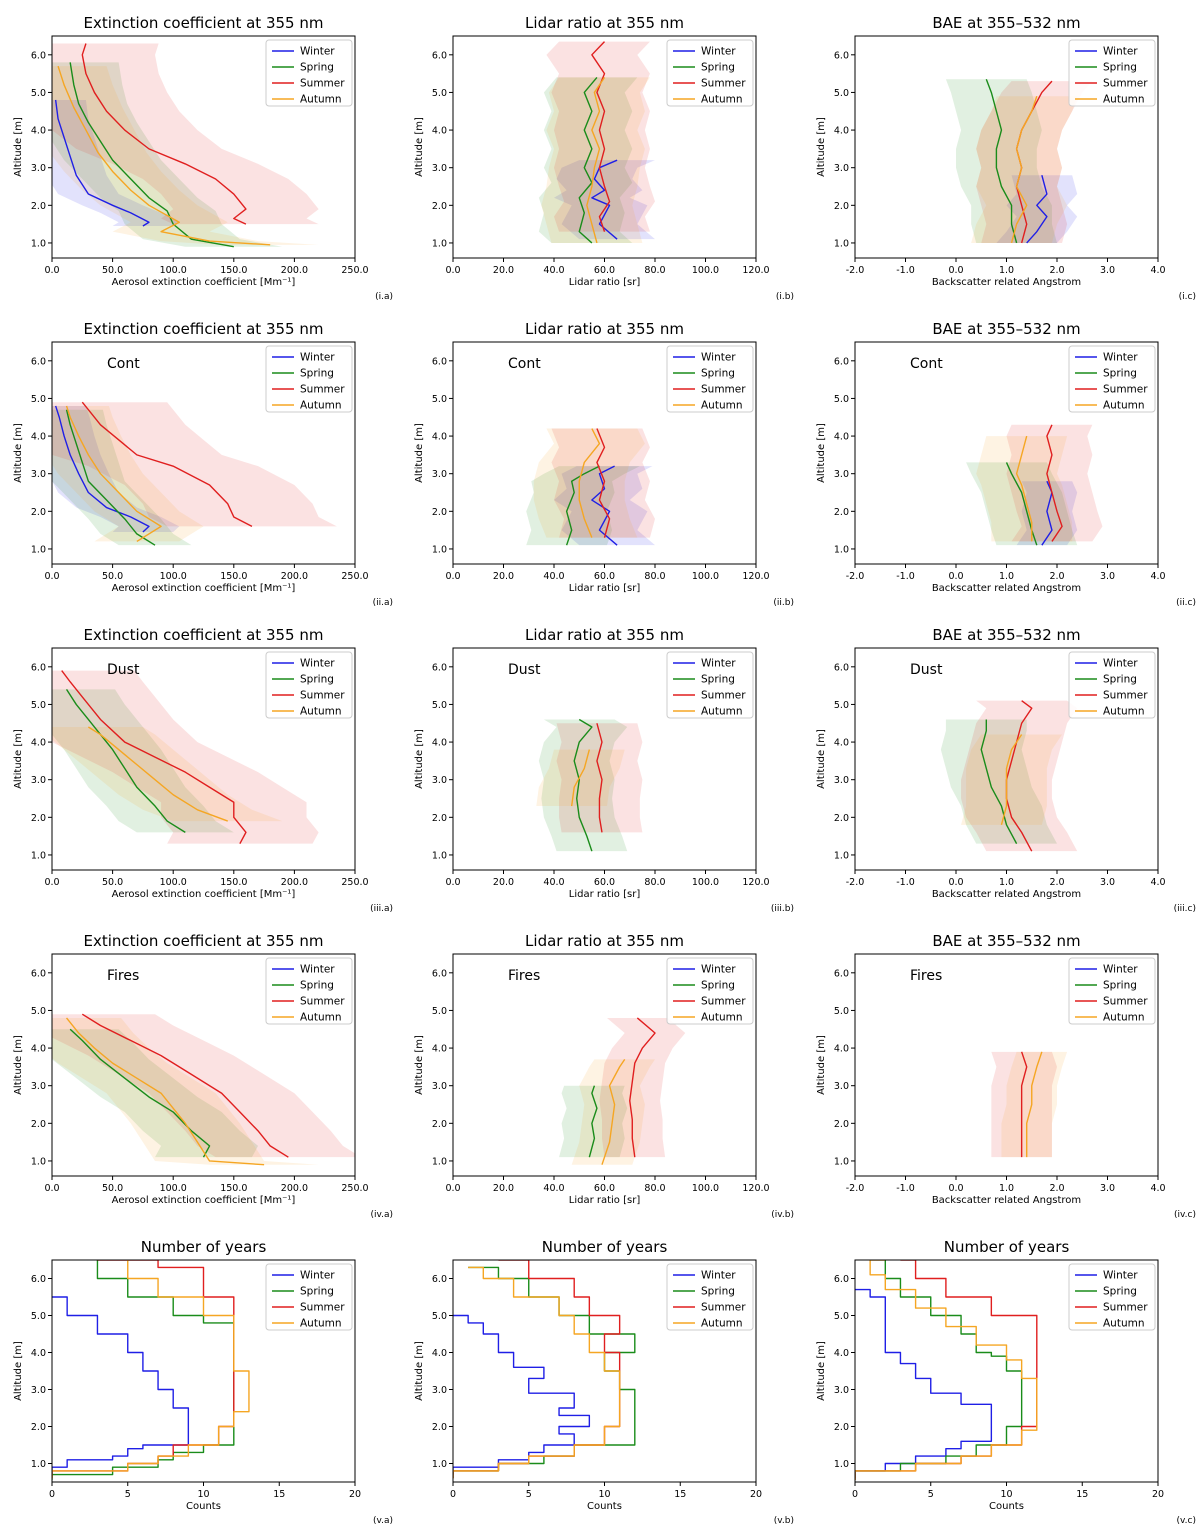 This screenshot has height=1527, width=1199. What do you see at coordinates (112, 1188) in the screenshot?
I see `x-tick-label: 50.0` at bounding box center [112, 1188].